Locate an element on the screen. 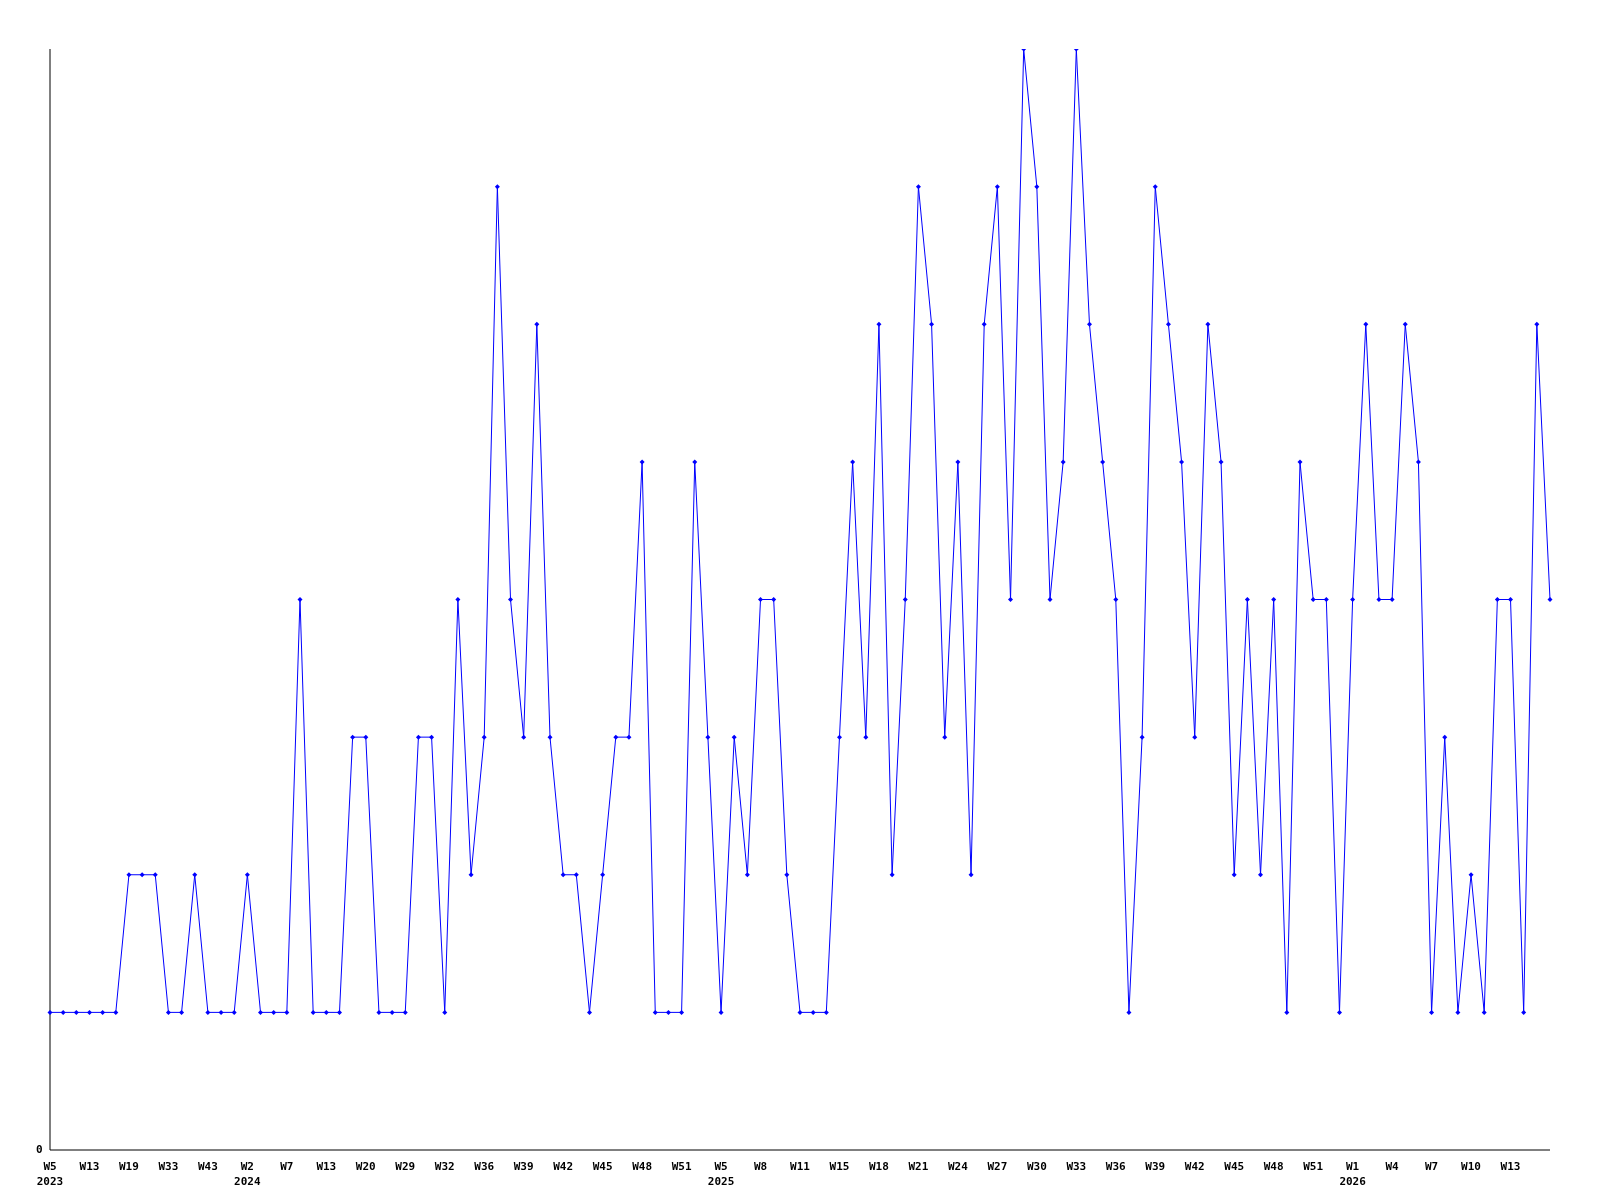 The height and width of the screenshot is (1200, 1600). x-tick-label: W19 is located at coordinates (129, 1166).